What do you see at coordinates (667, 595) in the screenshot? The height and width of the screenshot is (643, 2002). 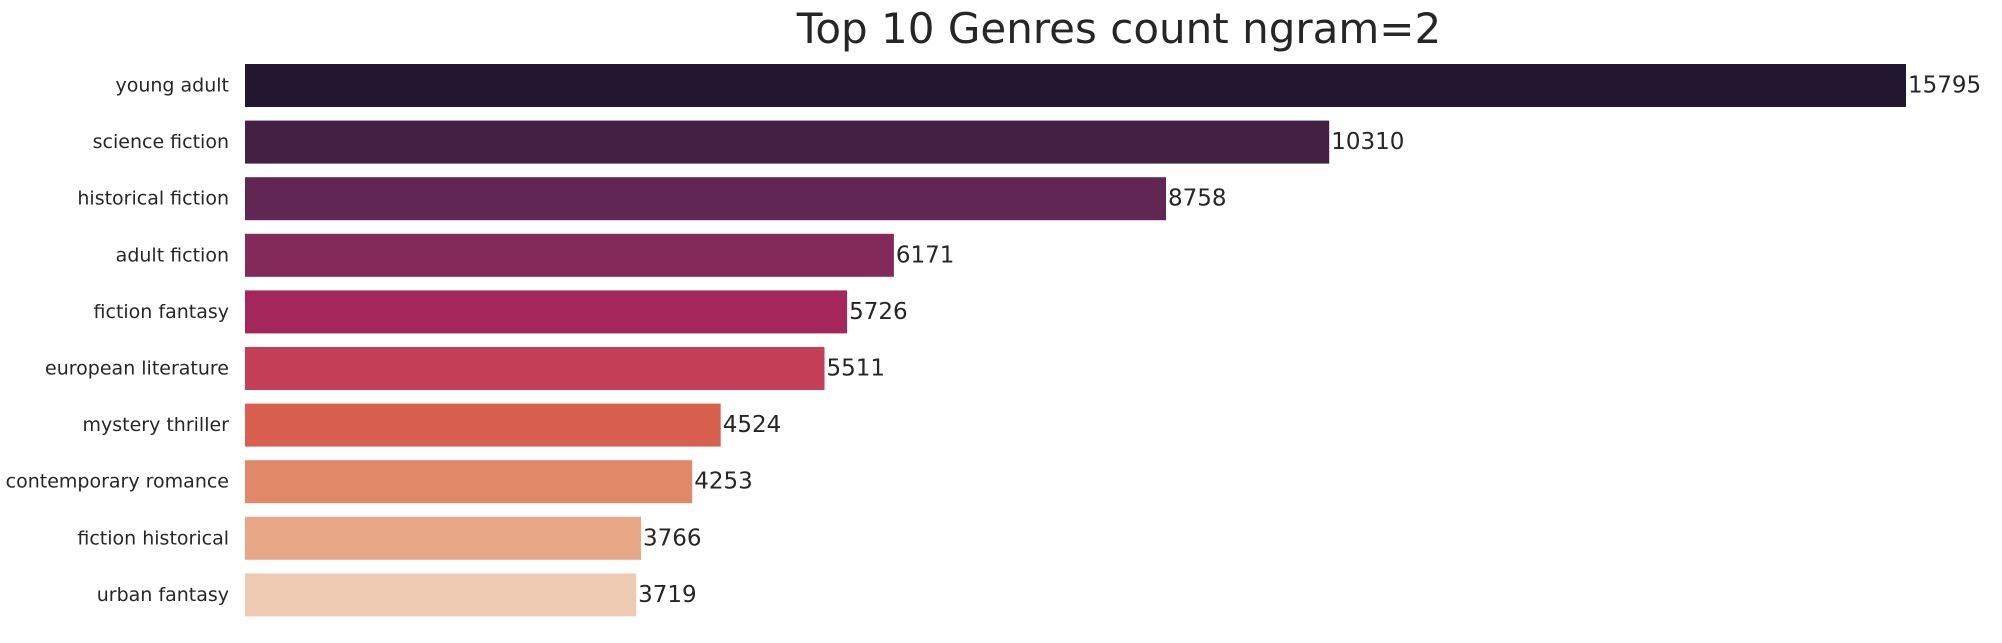 I see `value-label: 3719` at bounding box center [667, 595].